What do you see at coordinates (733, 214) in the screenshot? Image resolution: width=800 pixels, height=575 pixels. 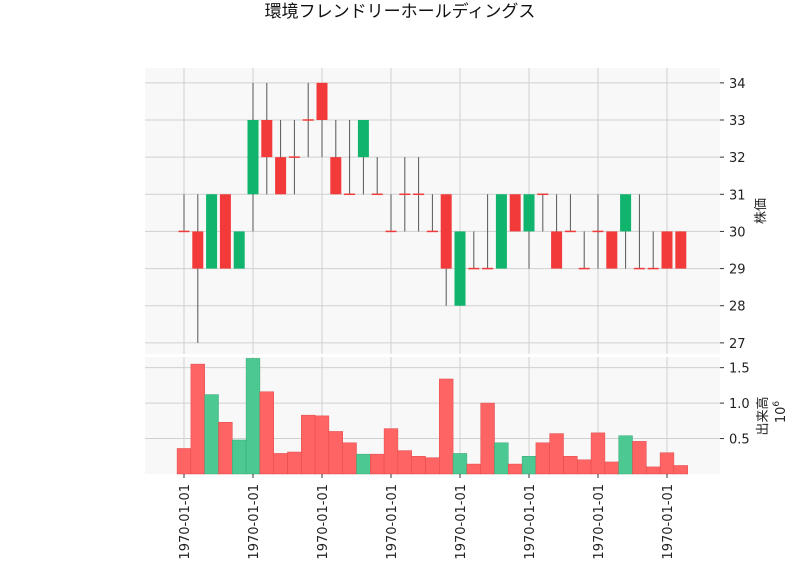 I see `price-axis: 27 28 29 30 31 32 33 34` at bounding box center [733, 214].